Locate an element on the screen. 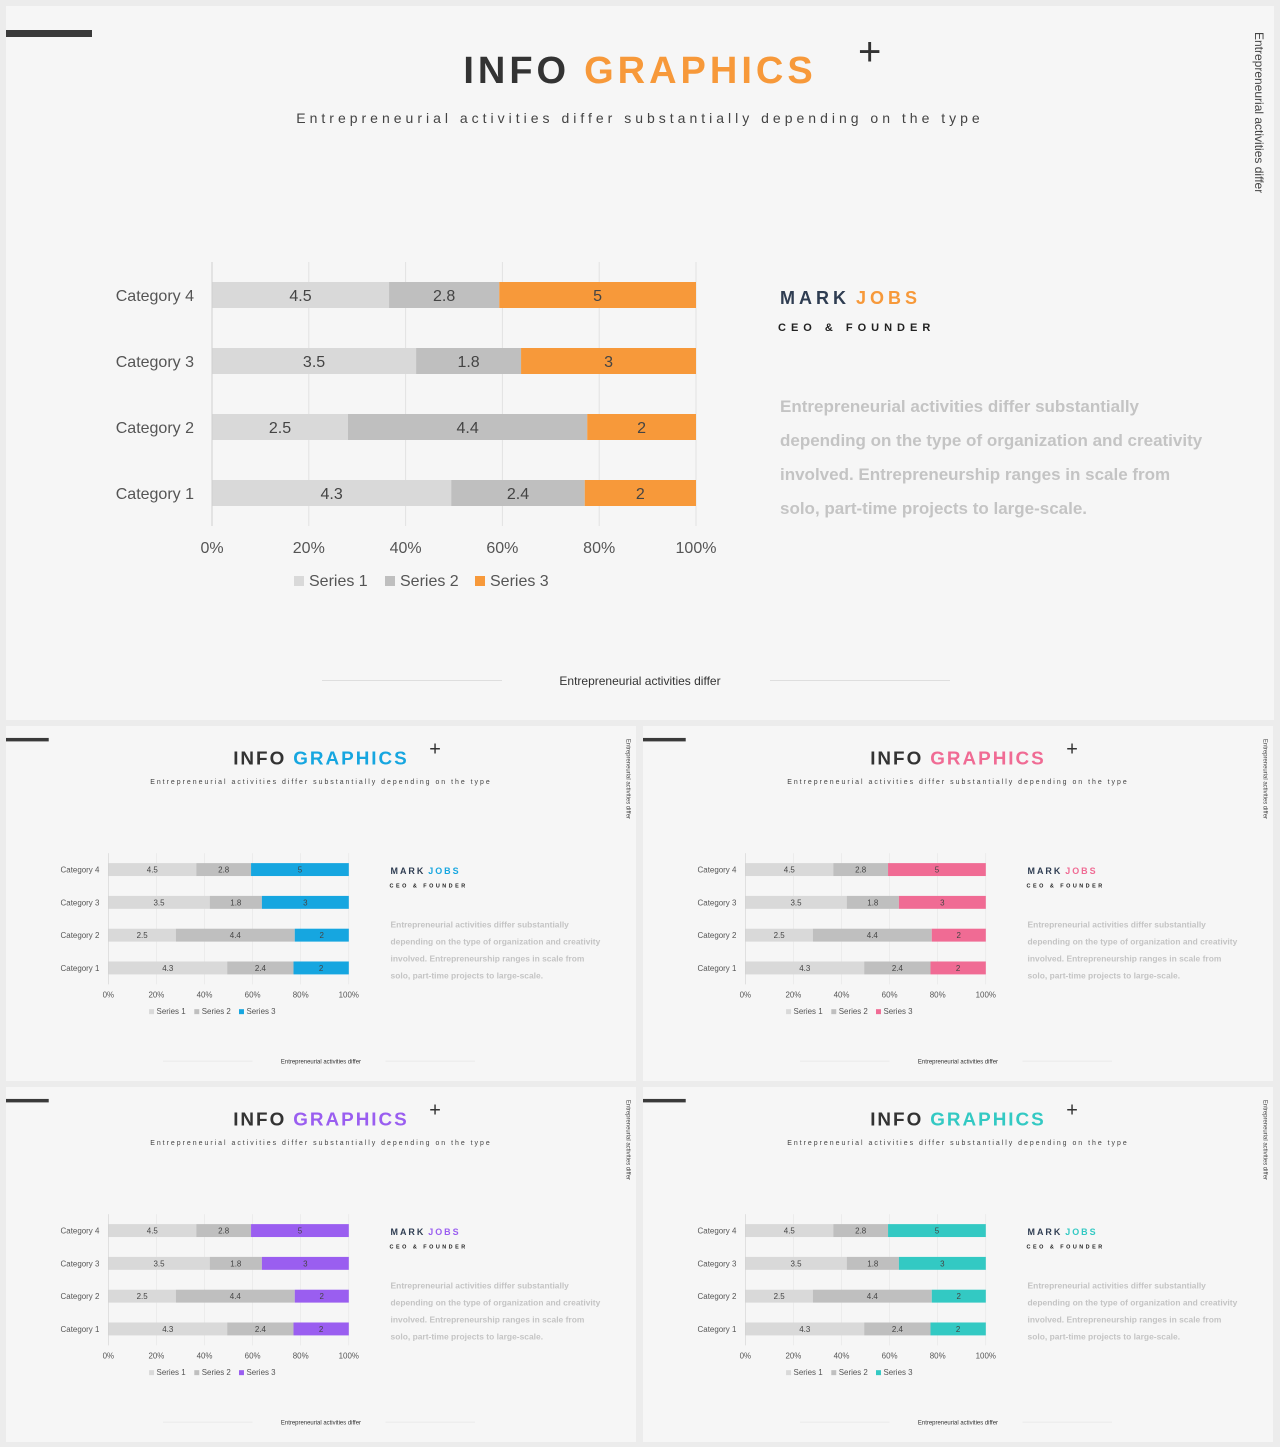 The image size is (1280, 1447). data-label: 3.5 is located at coordinates (797, 902).